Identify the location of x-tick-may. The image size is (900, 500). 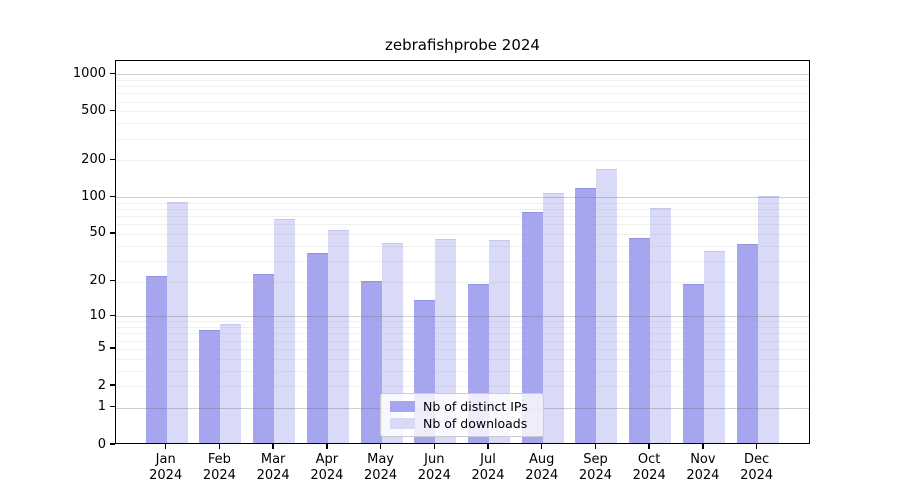
(380, 446).